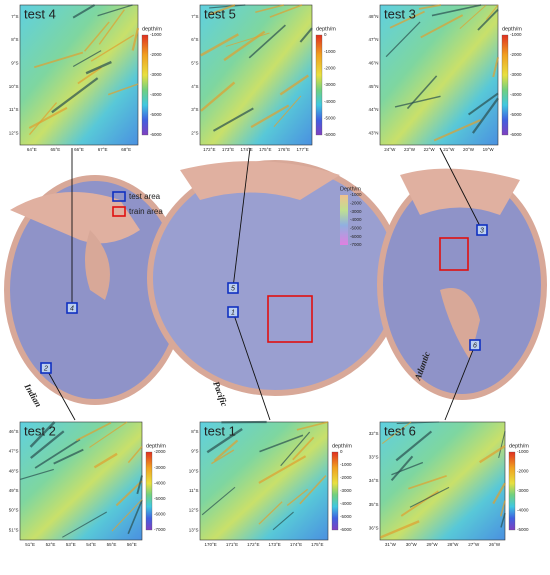 The width and height of the screenshot is (550, 575). What do you see at coordinates (430, 149) in the screenshot?
I see `x-tick-label: 22°W` at bounding box center [430, 149].